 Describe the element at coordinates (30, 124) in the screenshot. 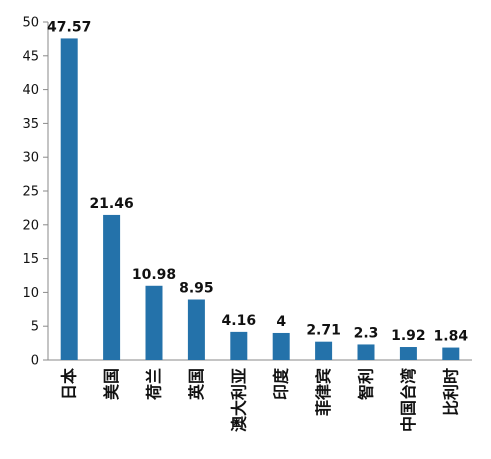

I see `y-tick-label: 35` at that location.